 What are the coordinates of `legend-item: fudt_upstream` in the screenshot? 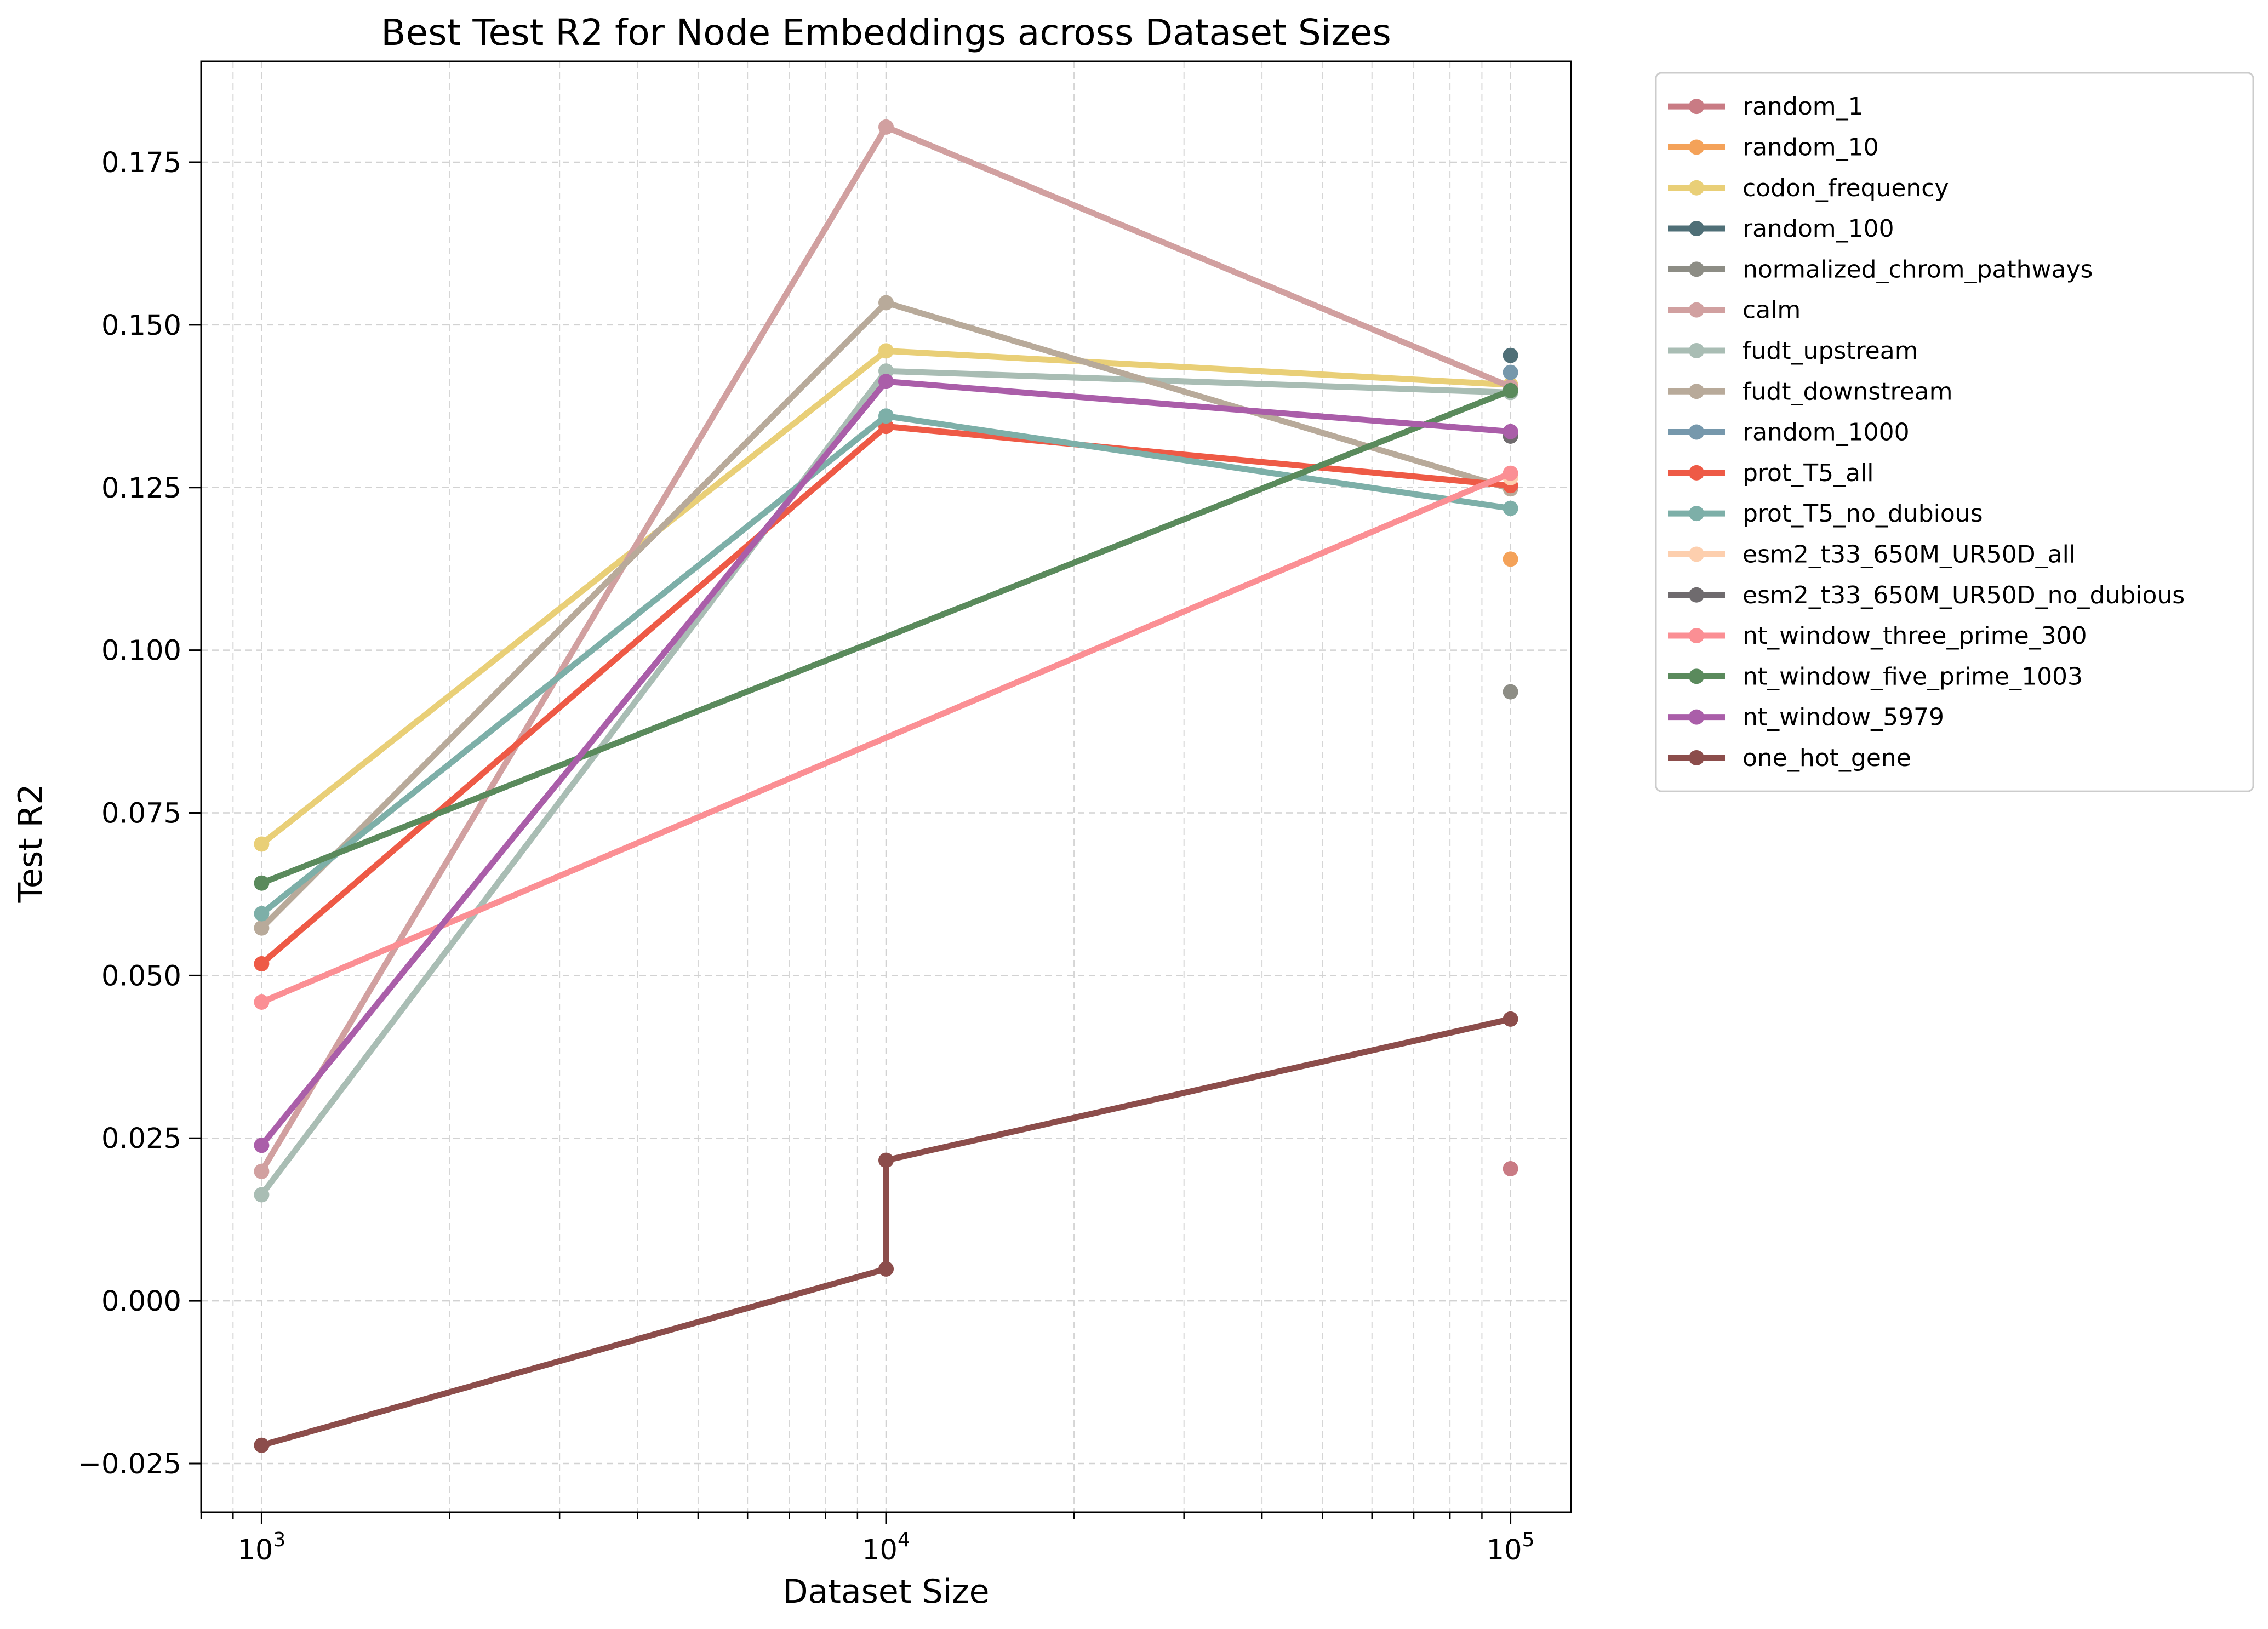 It's located at (1793, 351).